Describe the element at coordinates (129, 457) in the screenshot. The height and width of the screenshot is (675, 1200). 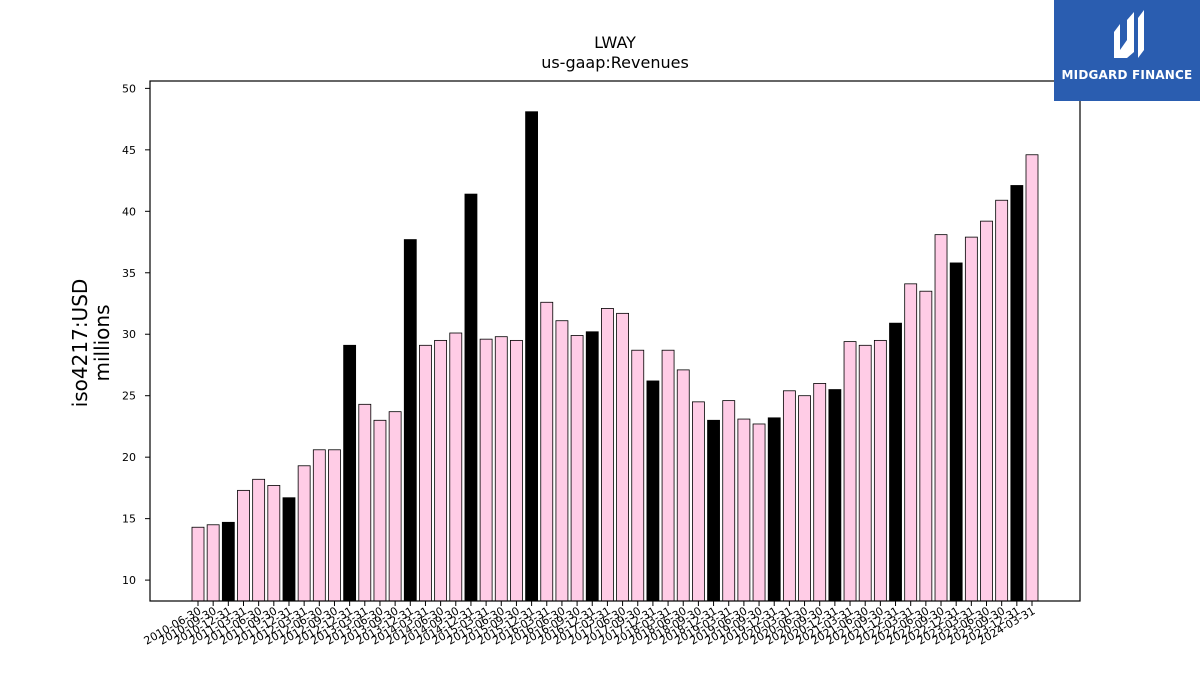
I see `y-tick-label: 20` at that location.